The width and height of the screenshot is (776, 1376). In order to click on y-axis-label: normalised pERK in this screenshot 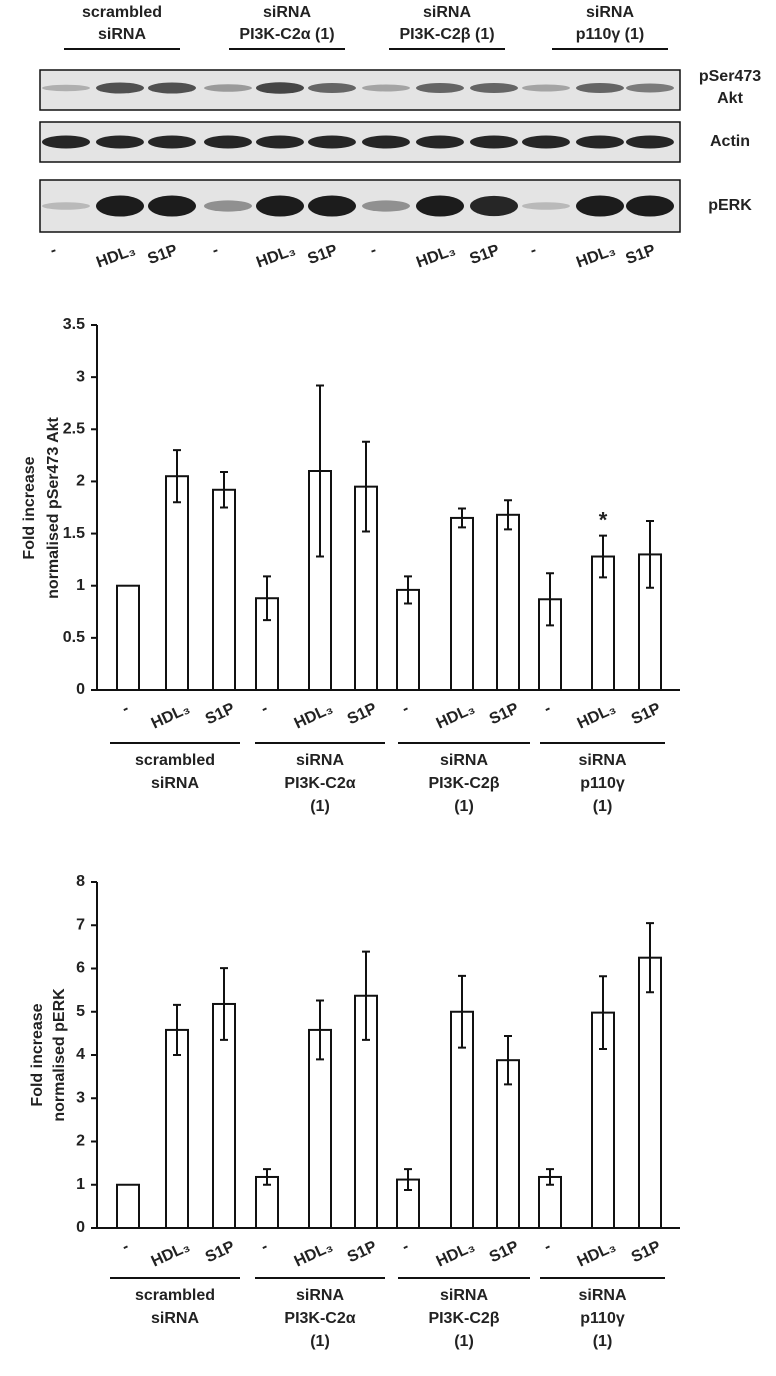, I will do `click(59, 1055)`.